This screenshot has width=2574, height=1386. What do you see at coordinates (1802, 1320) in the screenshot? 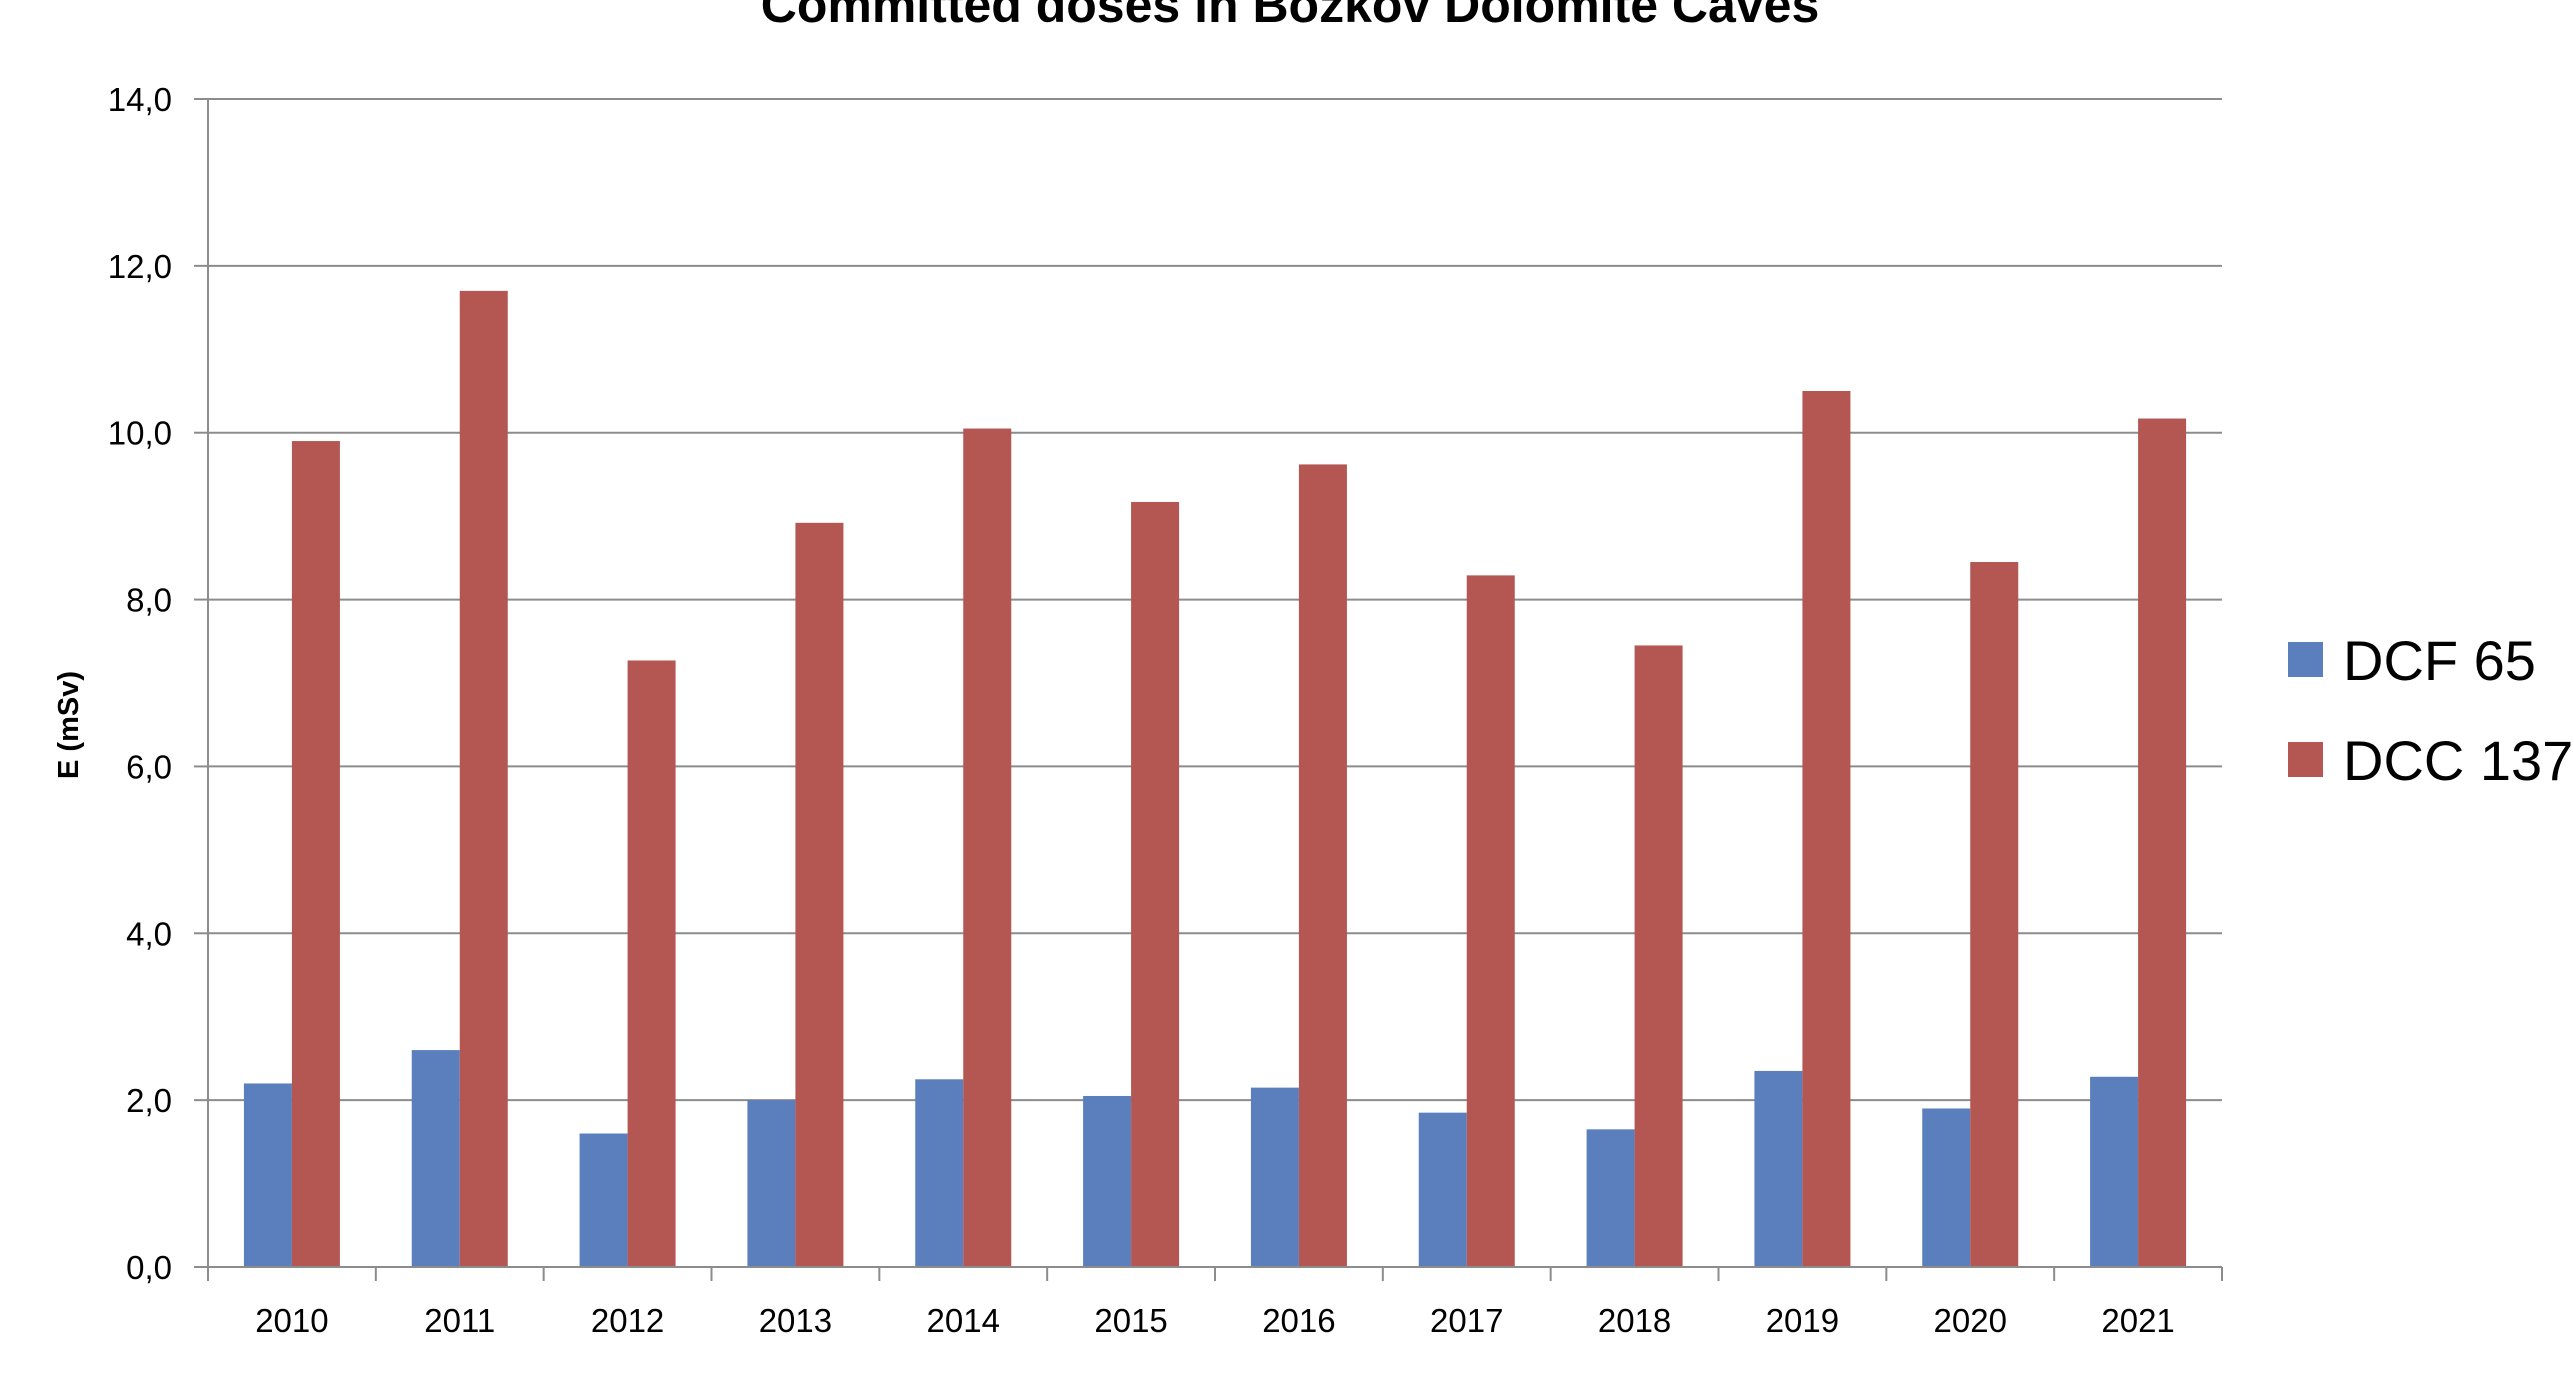
I see `x-tick-label: 2019` at bounding box center [1802, 1320].